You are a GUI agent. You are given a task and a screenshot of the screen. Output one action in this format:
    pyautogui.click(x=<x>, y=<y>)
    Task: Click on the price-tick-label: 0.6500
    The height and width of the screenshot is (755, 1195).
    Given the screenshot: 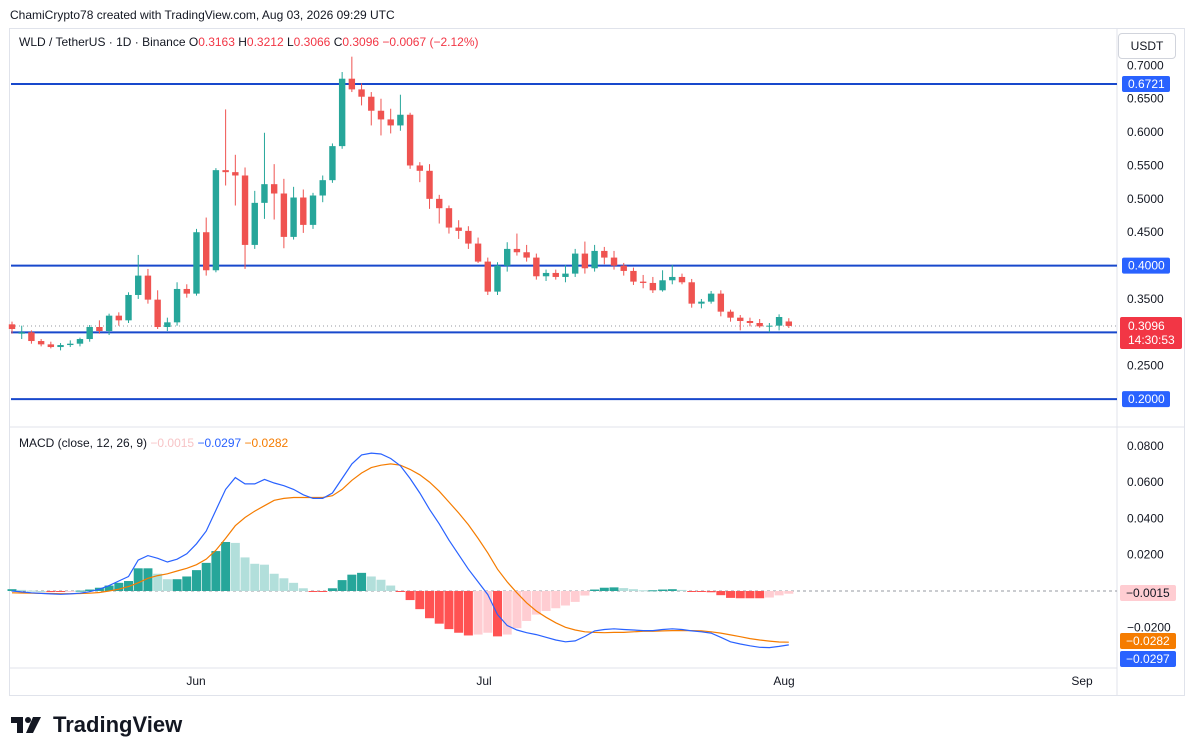 What is the action you would take?
    pyautogui.click(x=1145, y=99)
    